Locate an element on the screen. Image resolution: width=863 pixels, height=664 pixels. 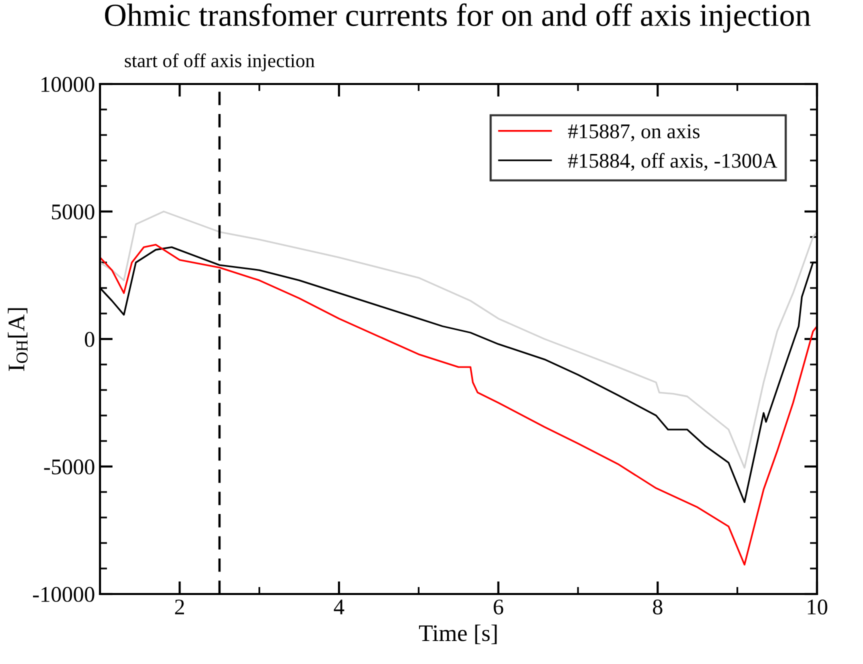
y-tick-label: 10000 is located at coordinates (68, 84).